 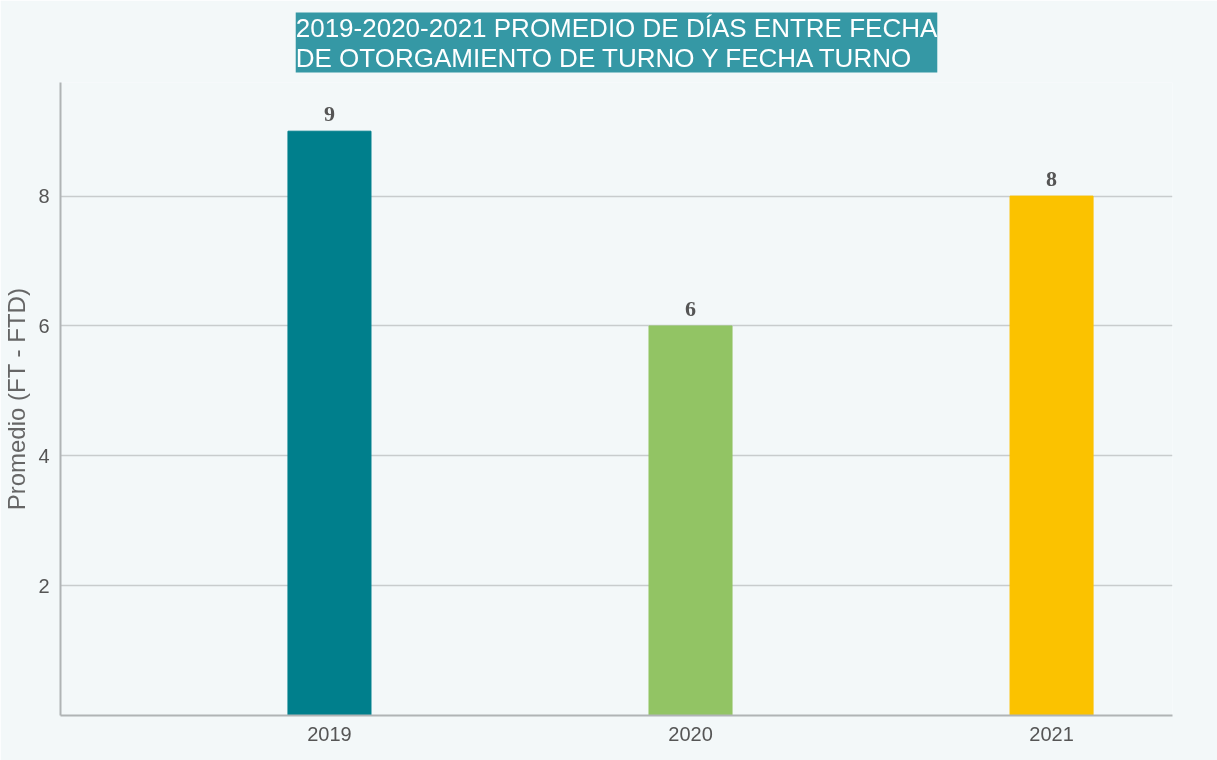 I want to click on y-axis-title: Promedio (FT - FTD), so click(x=17, y=399).